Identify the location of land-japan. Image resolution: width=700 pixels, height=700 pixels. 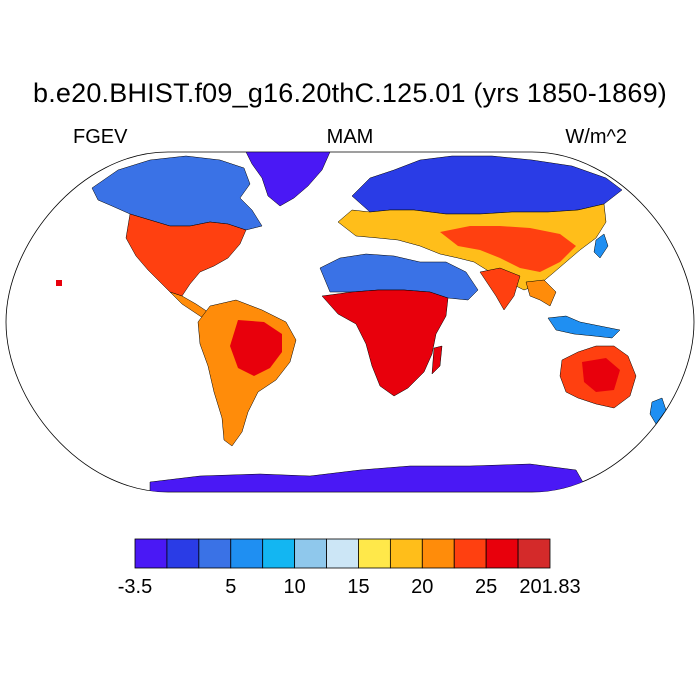
(601, 246).